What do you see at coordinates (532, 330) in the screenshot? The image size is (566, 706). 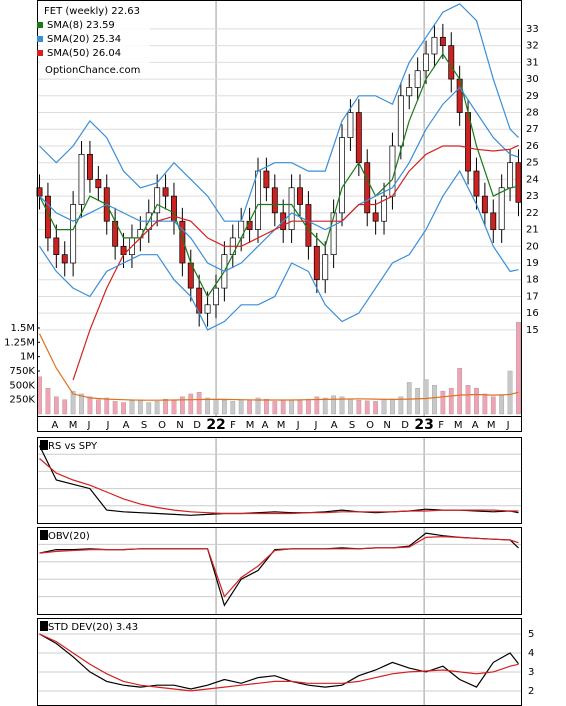 I see `y-tick-label: 15` at bounding box center [532, 330].